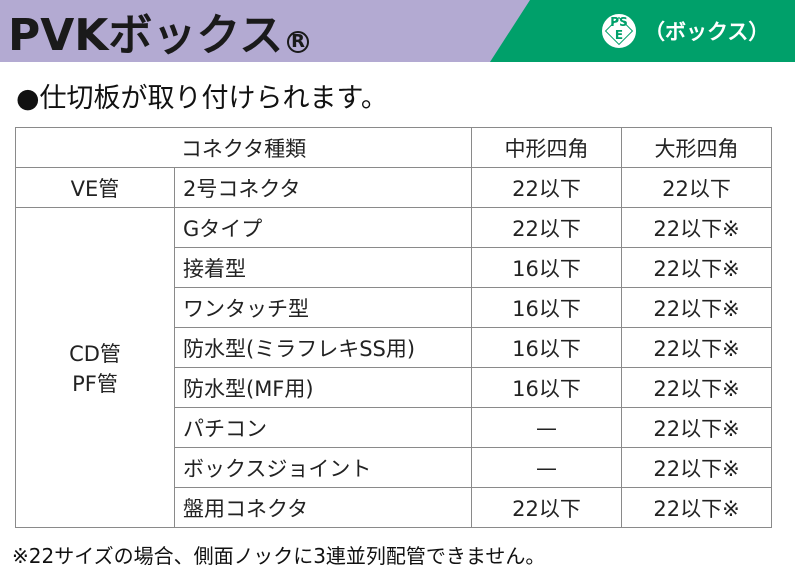 The height and width of the screenshot is (573, 795). I want to click on table-row: 接着型 16以下 22以下※, so click(394, 267).